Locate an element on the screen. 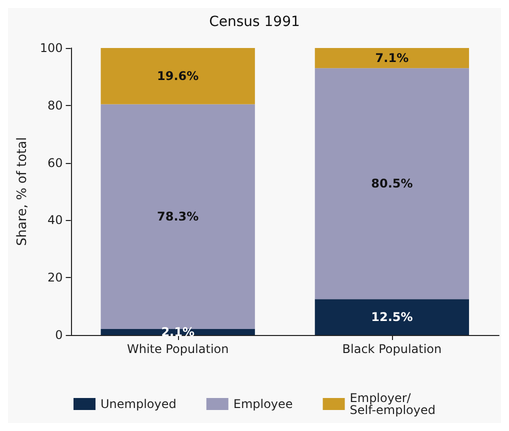  data-label: 80.5% is located at coordinates (392, 183).